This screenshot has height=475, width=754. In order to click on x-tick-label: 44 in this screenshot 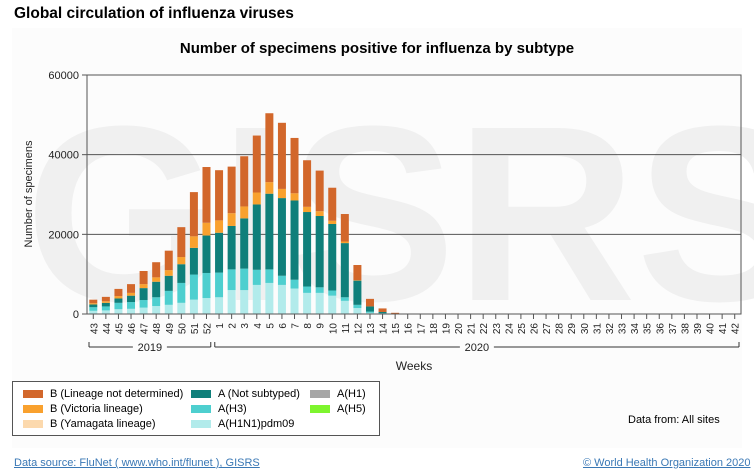, I will do `click(107, 329)`.